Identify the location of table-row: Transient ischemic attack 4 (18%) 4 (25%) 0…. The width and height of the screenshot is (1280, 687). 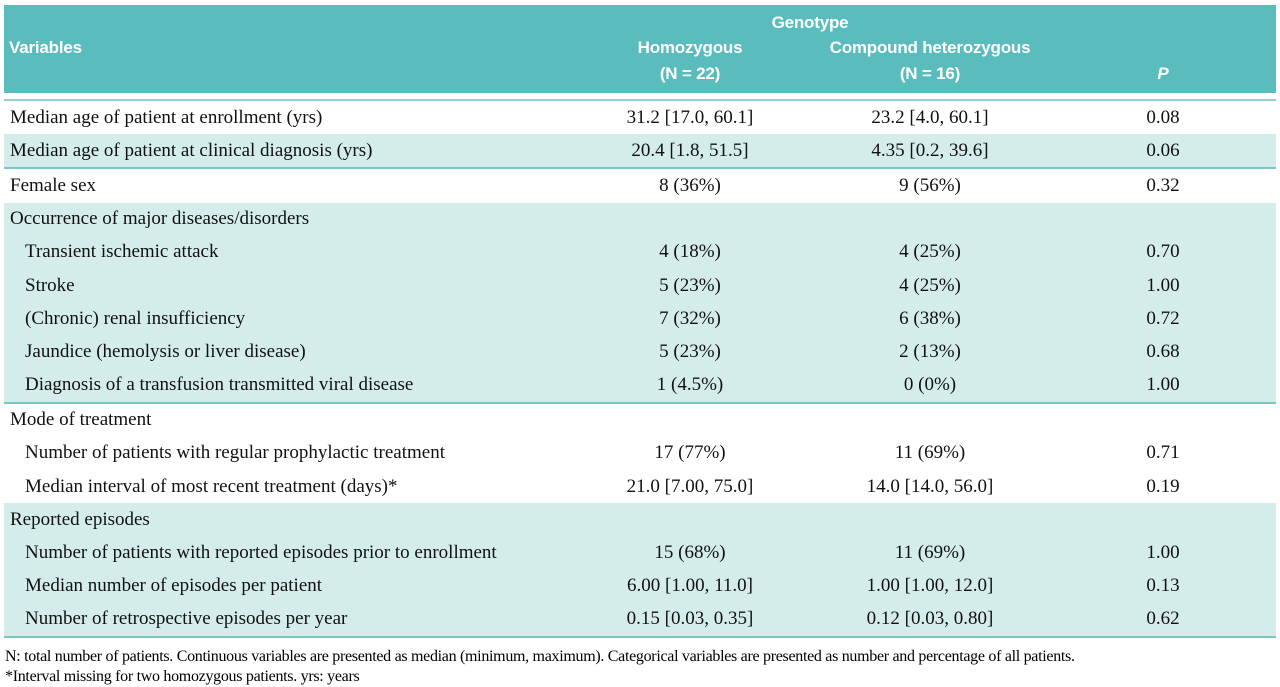
(640, 252).